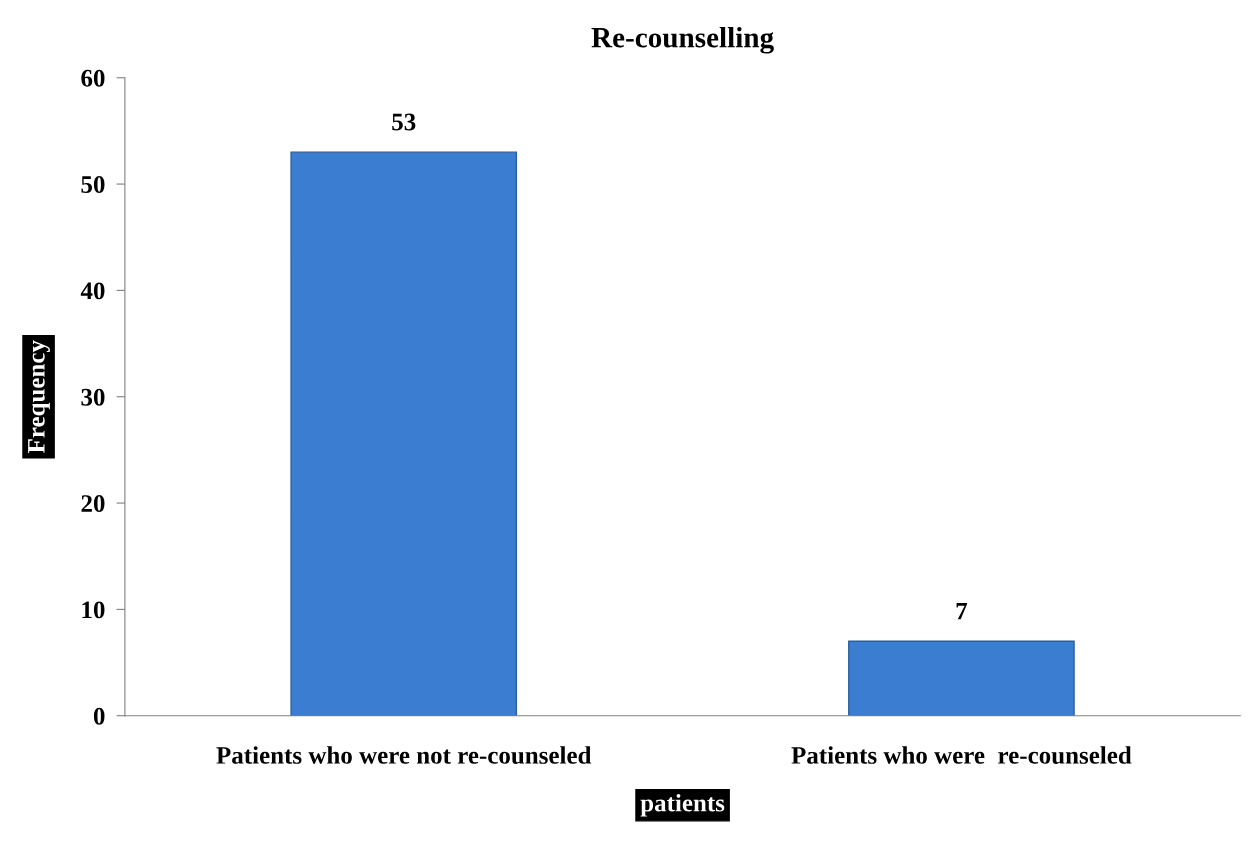 The height and width of the screenshot is (845, 1249). I want to click on y-tick-label: 0, so click(99, 716).